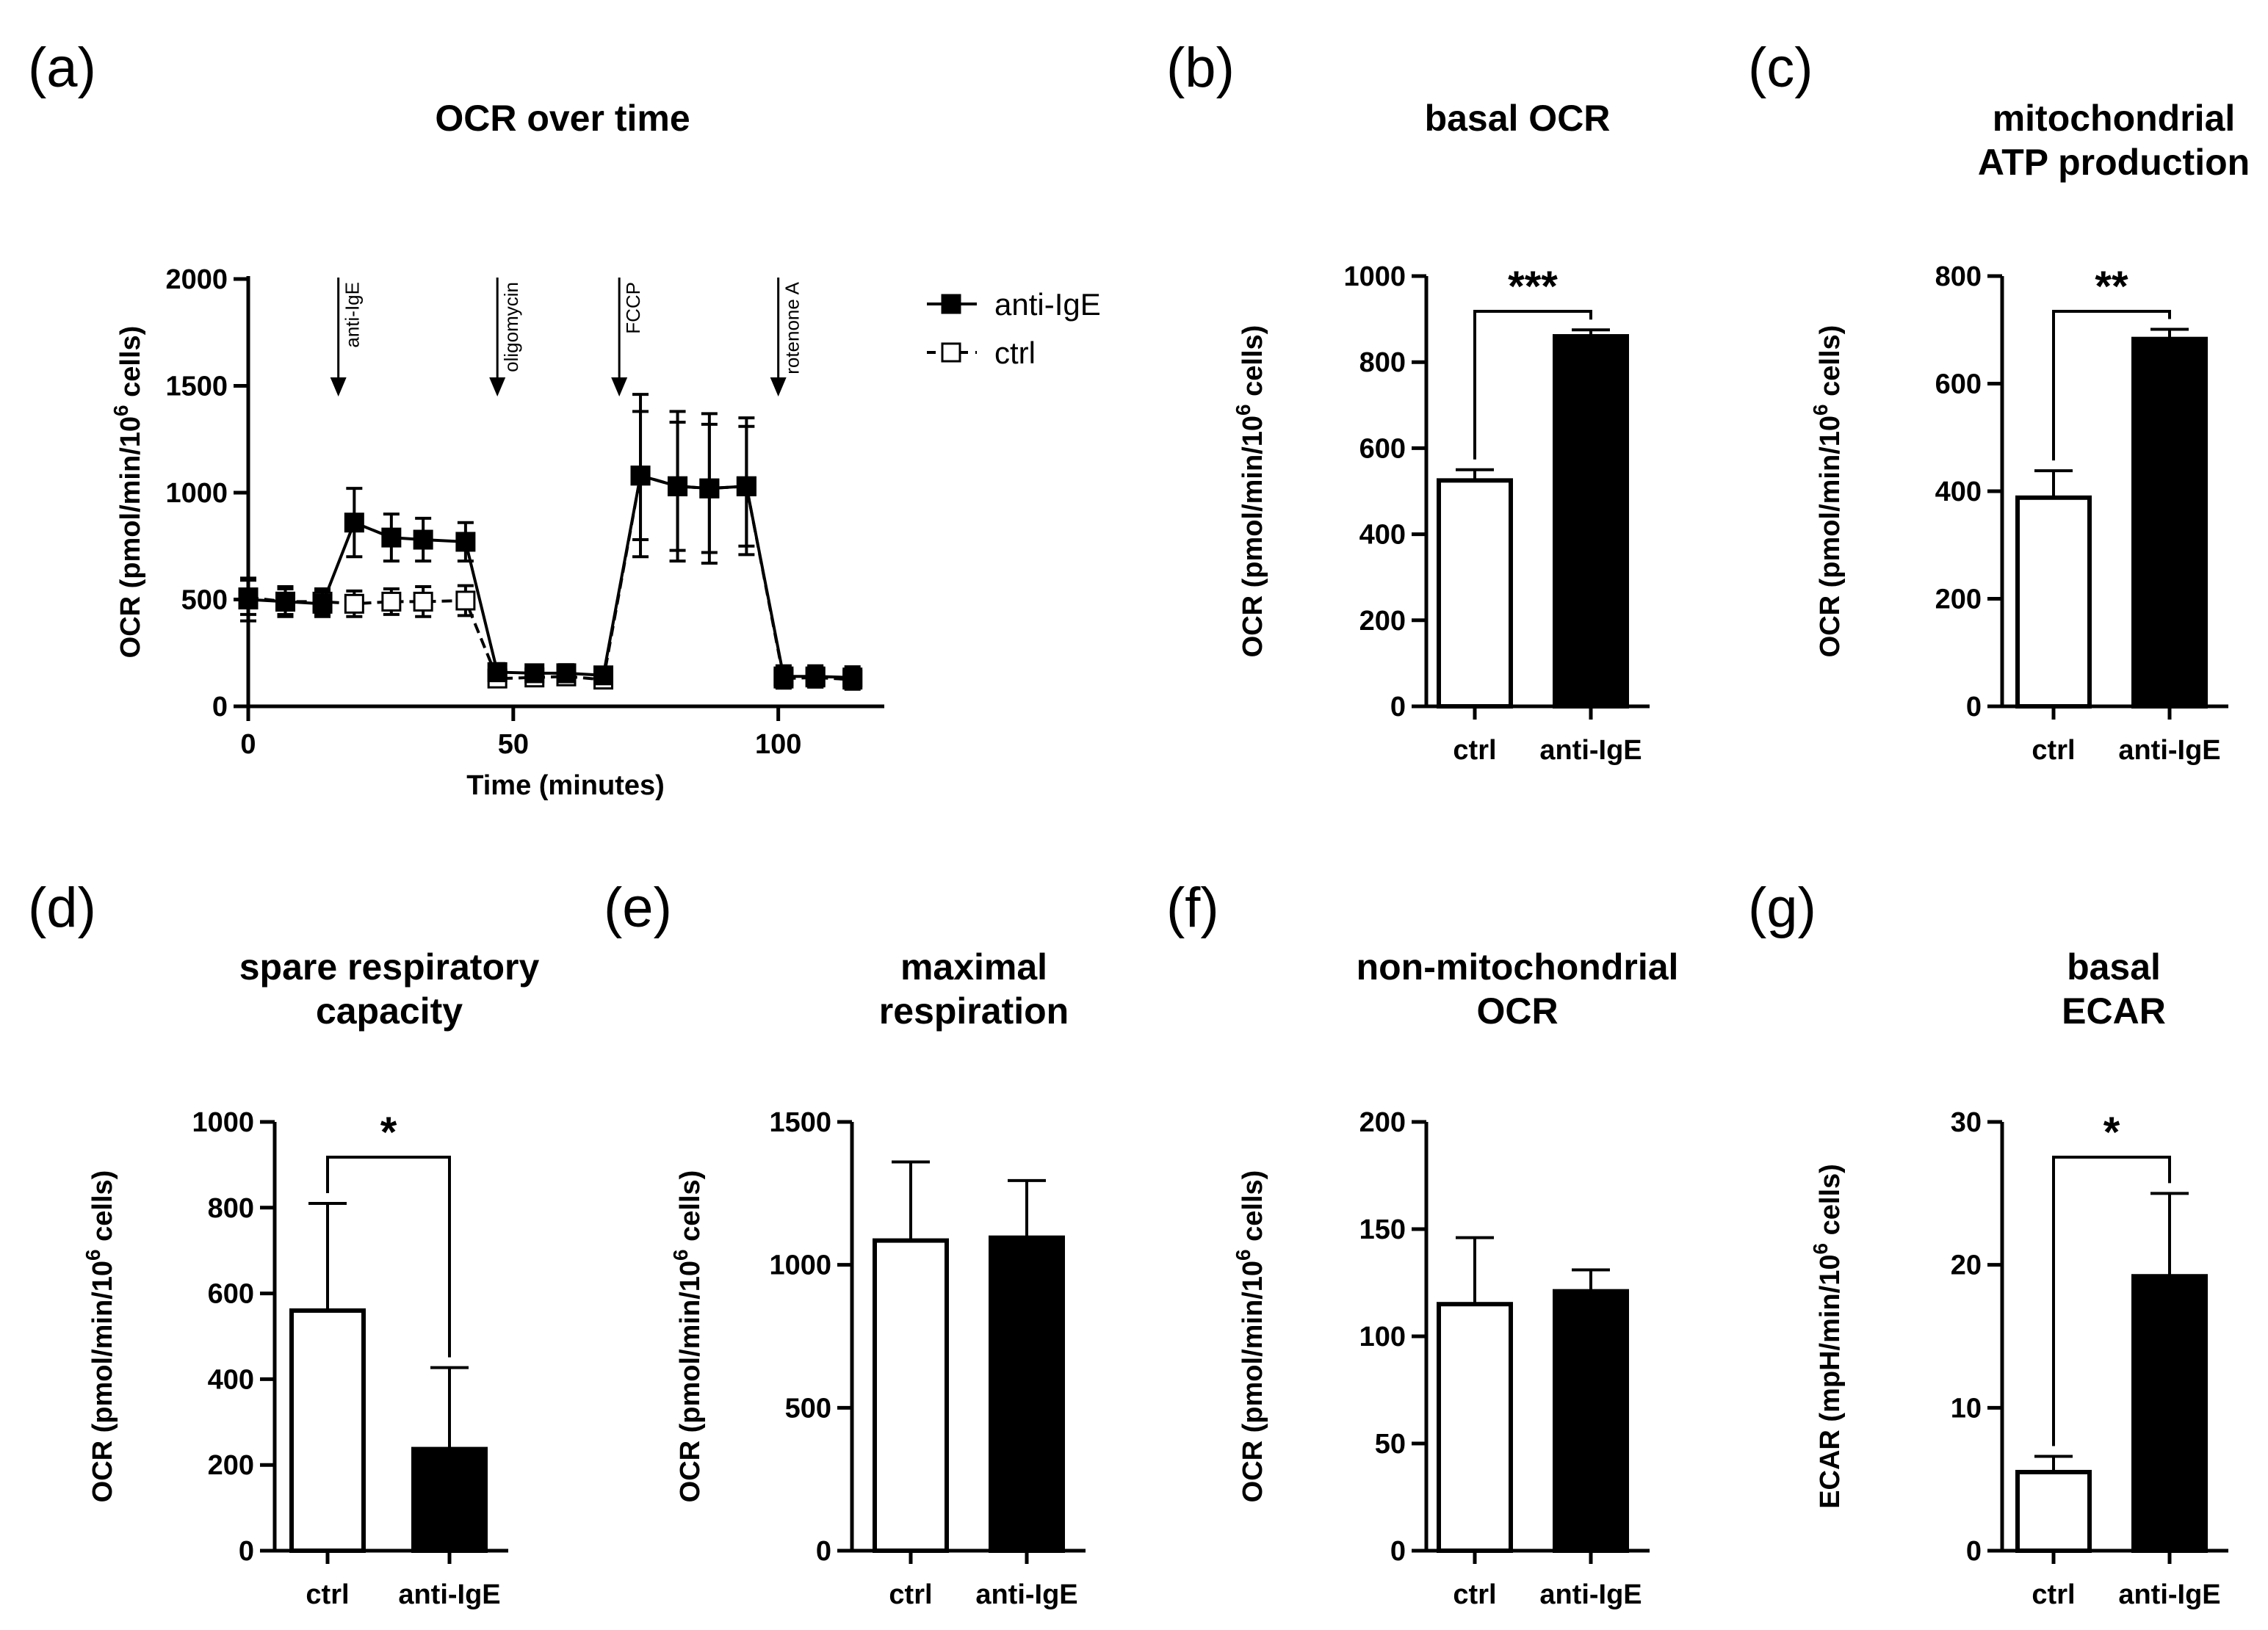 The width and height of the screenshot is (2268, 1630). Describe the element at coordinates (1398, 707) in the screenshot. I see `y-tick-label-b: 0` at that location.